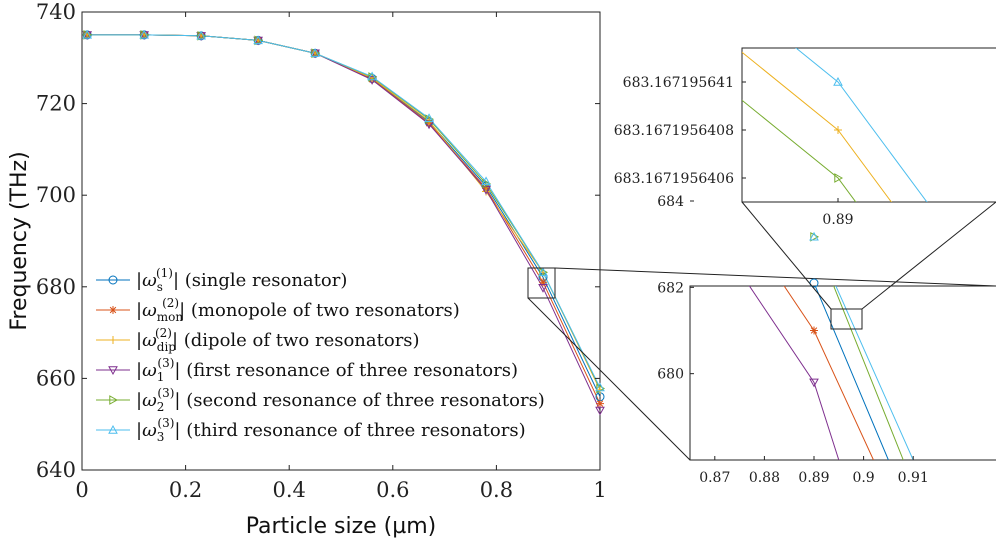 The width and height of the screenshot is (996, 549). Describe the element at coordinates (786, 255) in the screenshot. I see `zoom2-connector-left` at that location.